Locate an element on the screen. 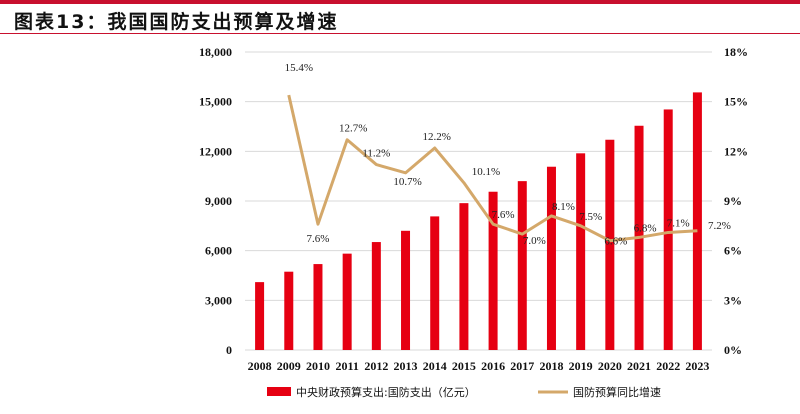 The width and height of the screenshot is (800, 414). growth-data-label: 12.2% is located at coordinates (437, 137).